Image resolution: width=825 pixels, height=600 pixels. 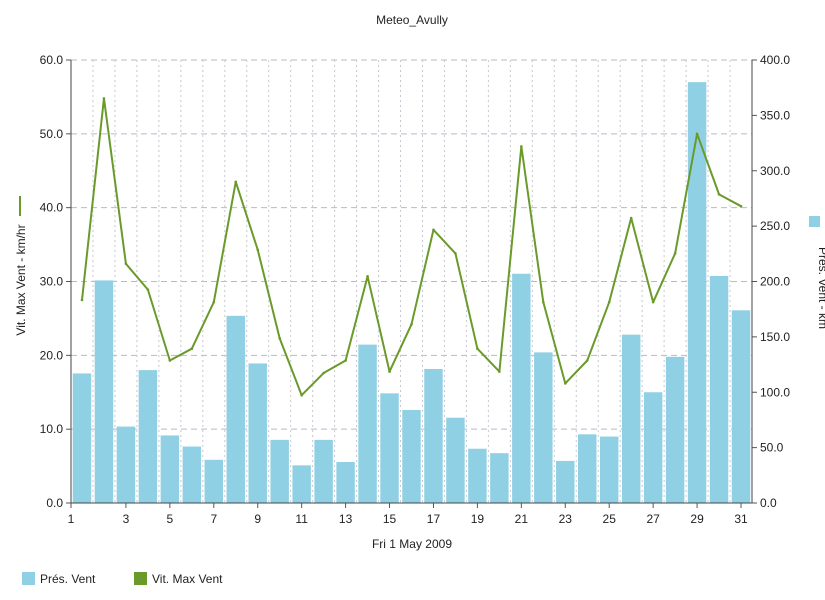 What do you see at coordinates (390, 519) in the screenshot?
I see `x-axis-tick-label: 15` at bounding box center [390, 519].